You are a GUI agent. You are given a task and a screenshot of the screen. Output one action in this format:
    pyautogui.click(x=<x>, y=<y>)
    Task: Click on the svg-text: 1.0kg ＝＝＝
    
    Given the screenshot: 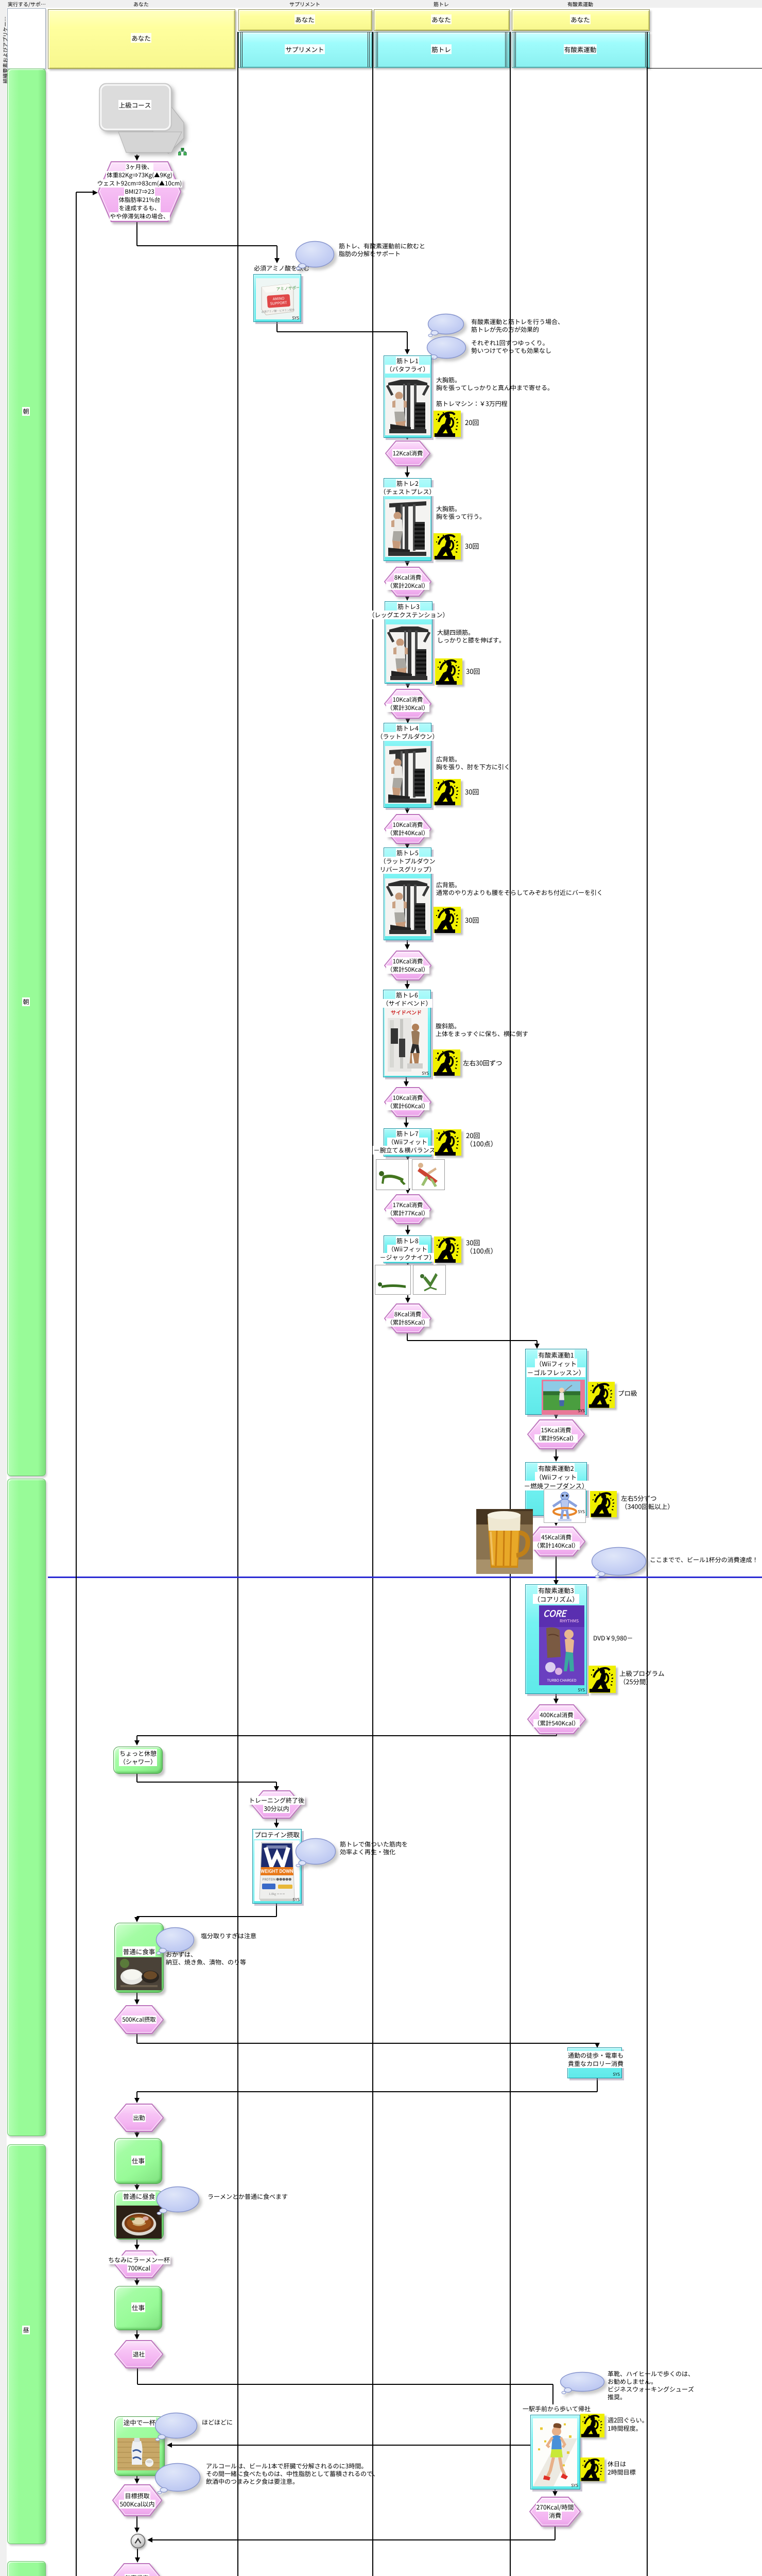 What is the action you would take?
    pyautogui.click(x=277, y=1894)
    